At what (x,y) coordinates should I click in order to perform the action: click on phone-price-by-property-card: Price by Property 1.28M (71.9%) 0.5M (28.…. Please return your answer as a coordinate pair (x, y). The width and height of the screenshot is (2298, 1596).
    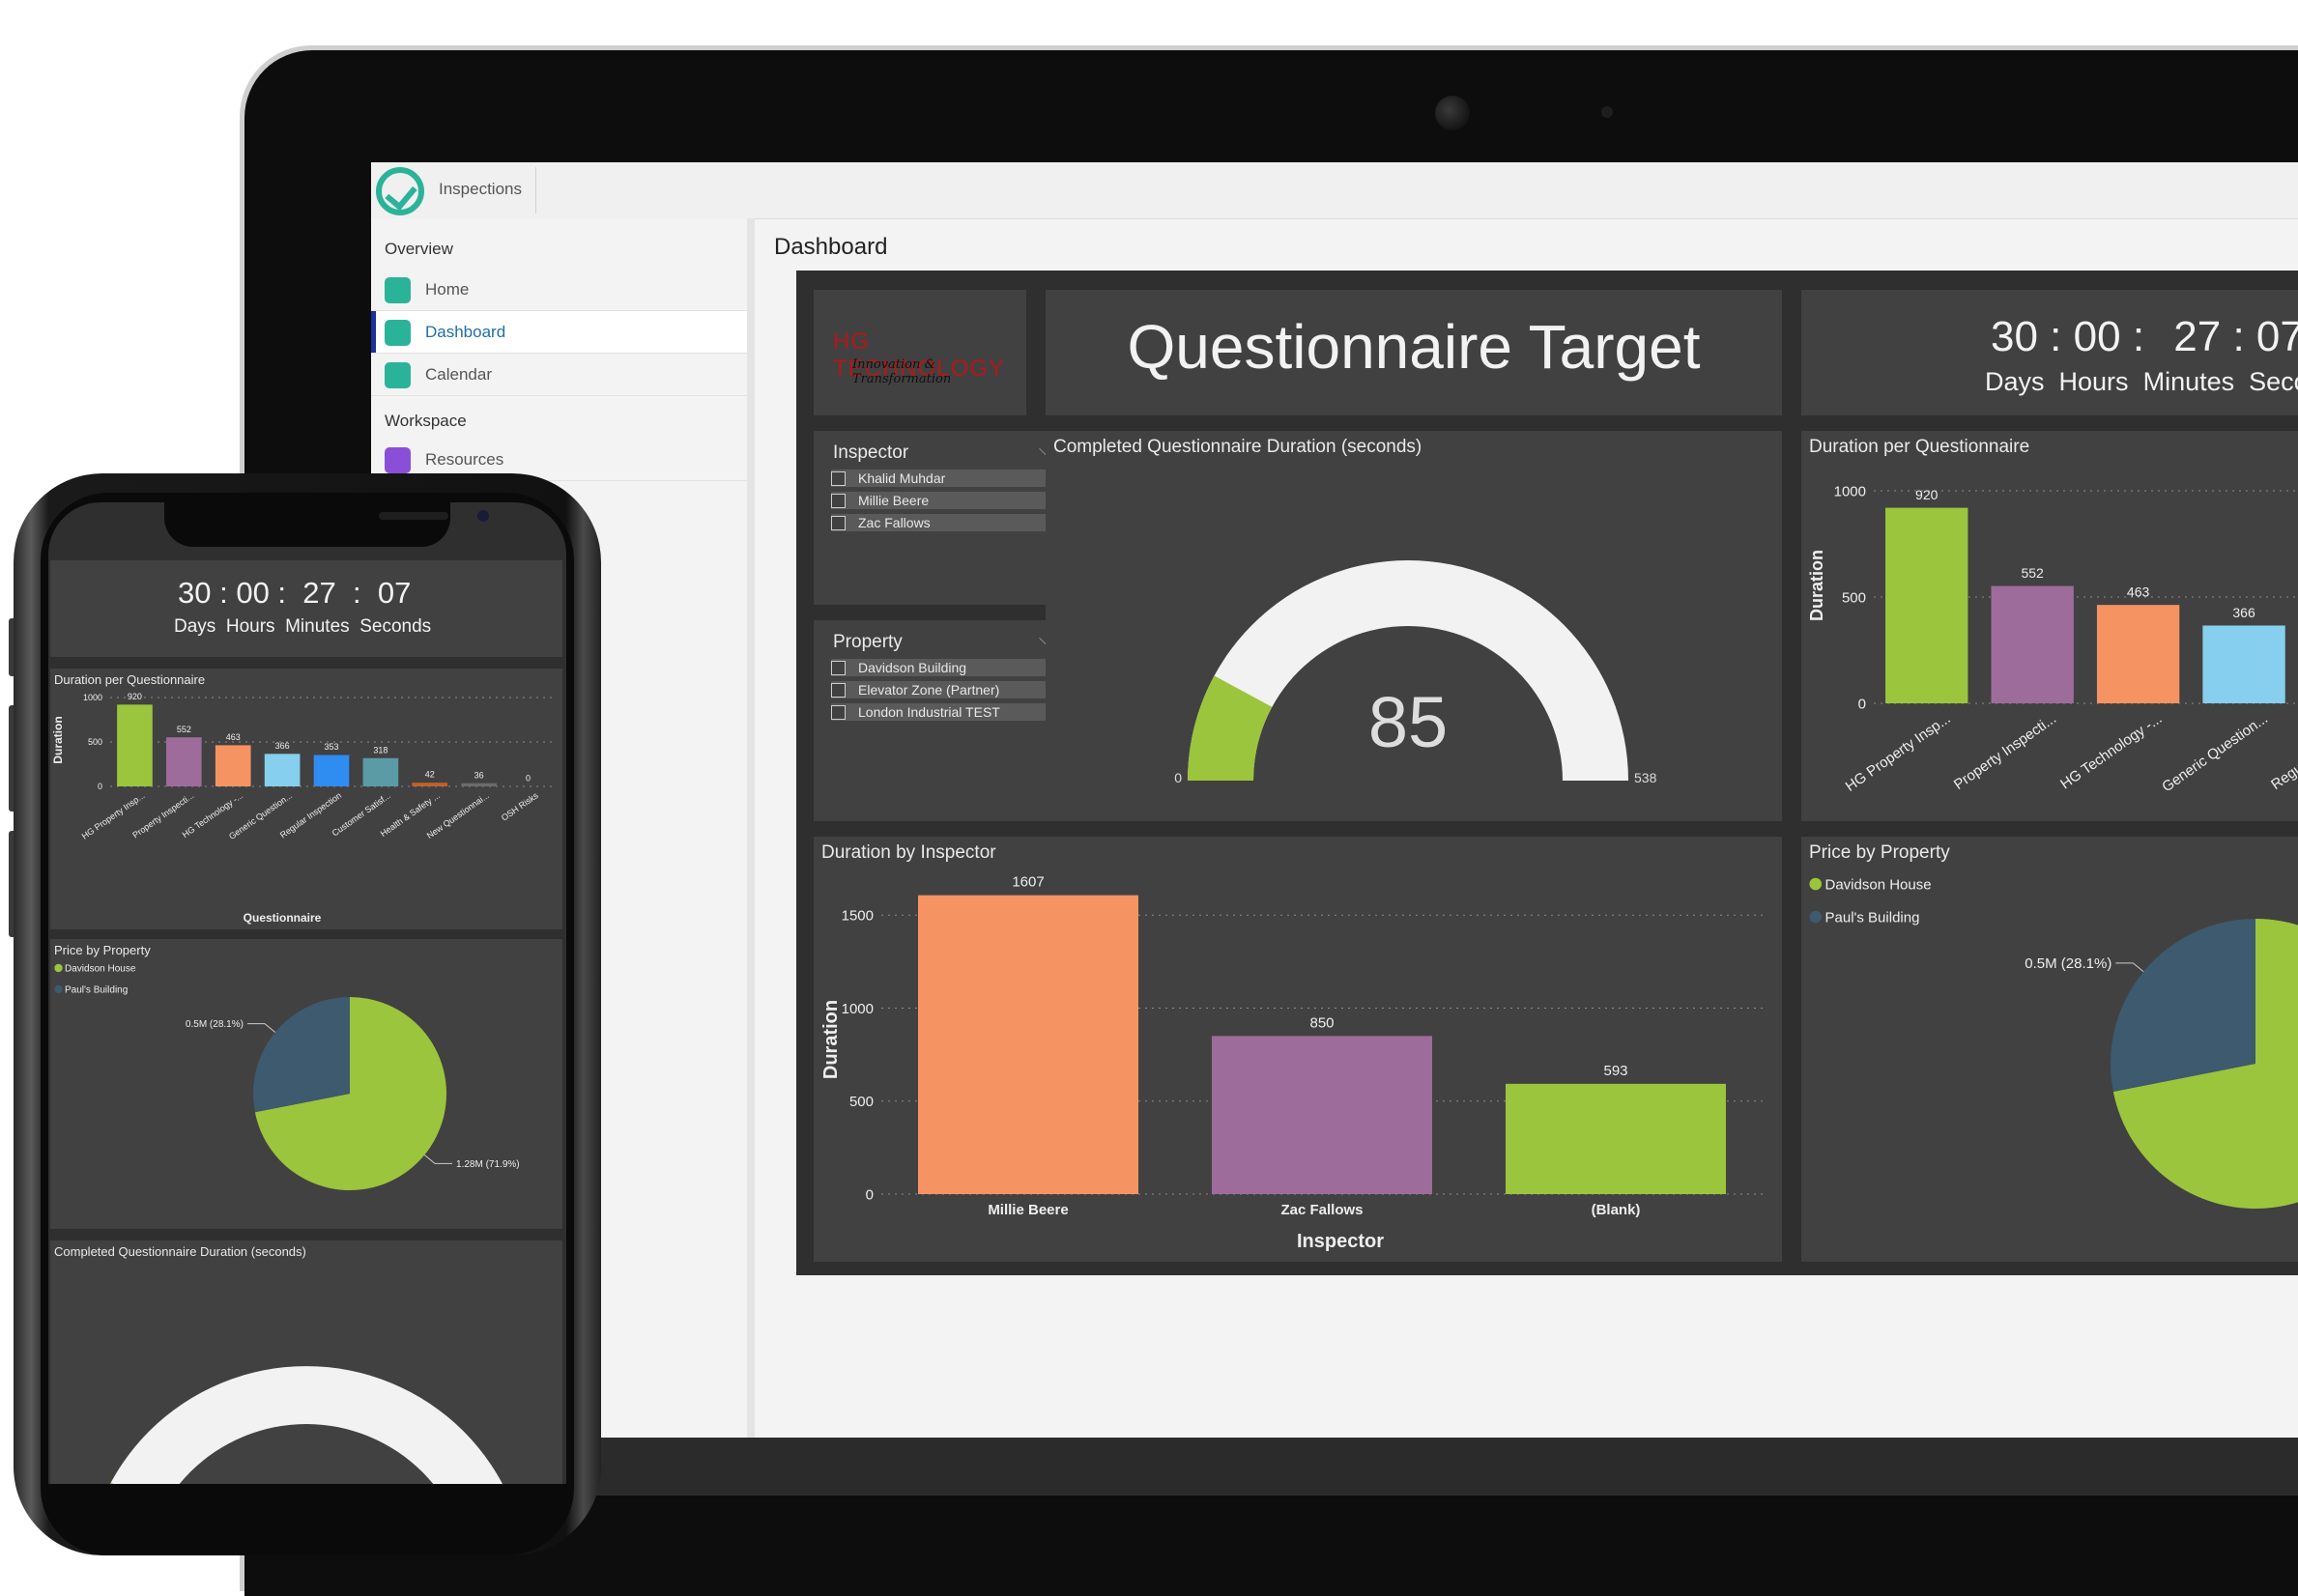
    Looking at the image, I should click on (306, 1084).